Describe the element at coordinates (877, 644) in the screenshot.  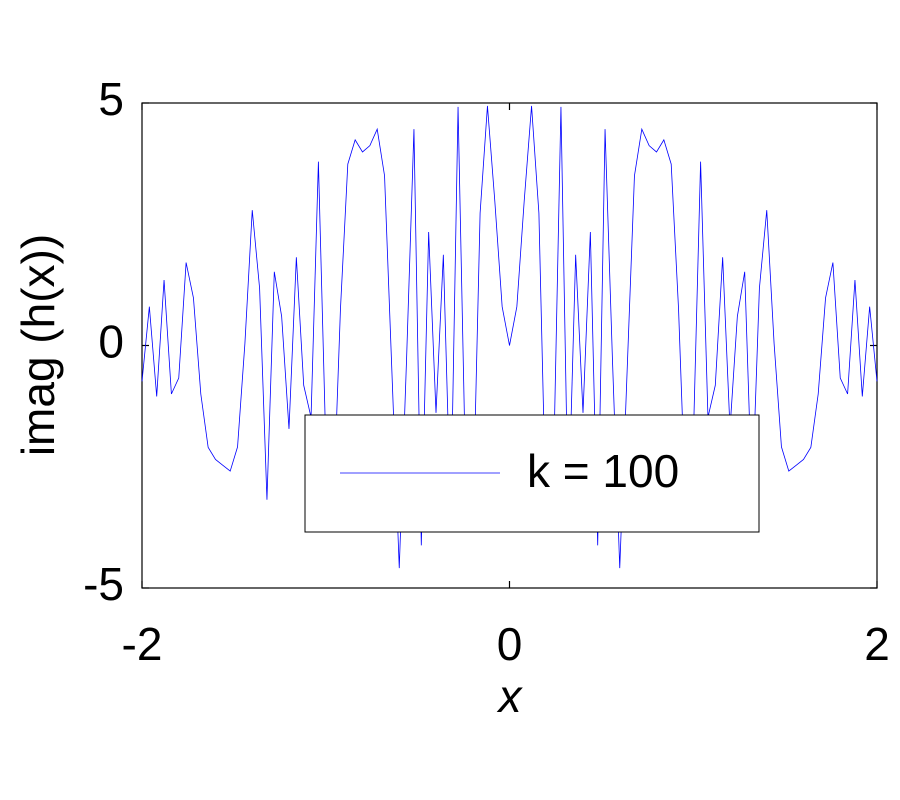
I see `x-tick-label: 2` at that location.